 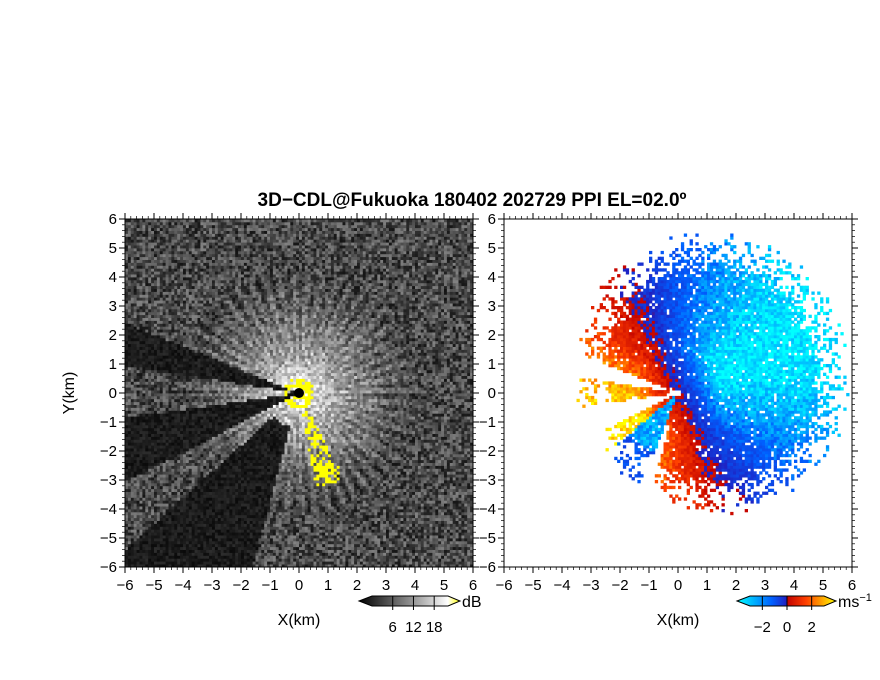 I want to click on reflectivity-y-tick-label: −5, so click(x=108, y=538).